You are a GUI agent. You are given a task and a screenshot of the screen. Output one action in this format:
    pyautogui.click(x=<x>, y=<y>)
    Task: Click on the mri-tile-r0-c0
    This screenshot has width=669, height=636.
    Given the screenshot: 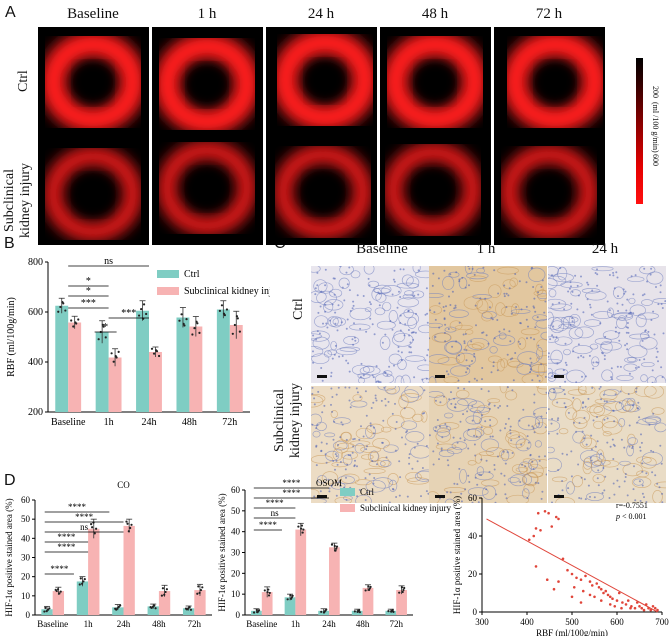 What is the action you would take?
    pyautogui.click(x=93, y=82)
    